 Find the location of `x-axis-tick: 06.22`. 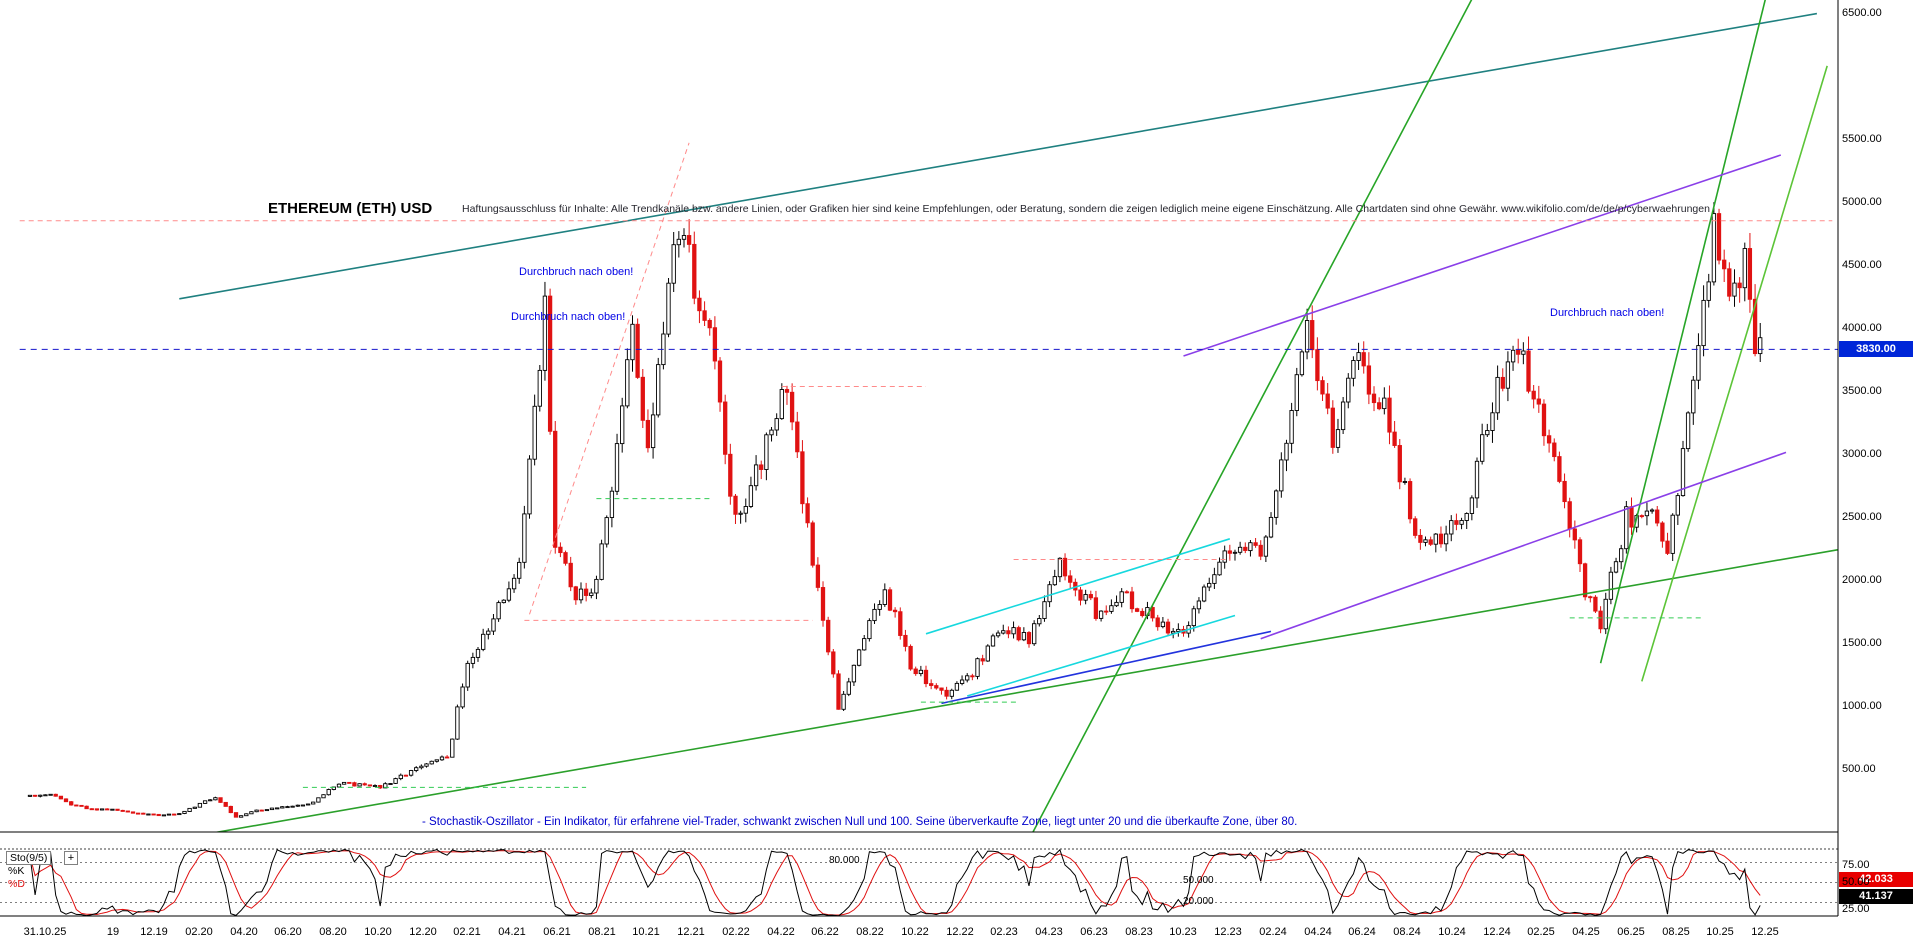

x-axis-tick: 06.22 is located at coordinates (825, 932).